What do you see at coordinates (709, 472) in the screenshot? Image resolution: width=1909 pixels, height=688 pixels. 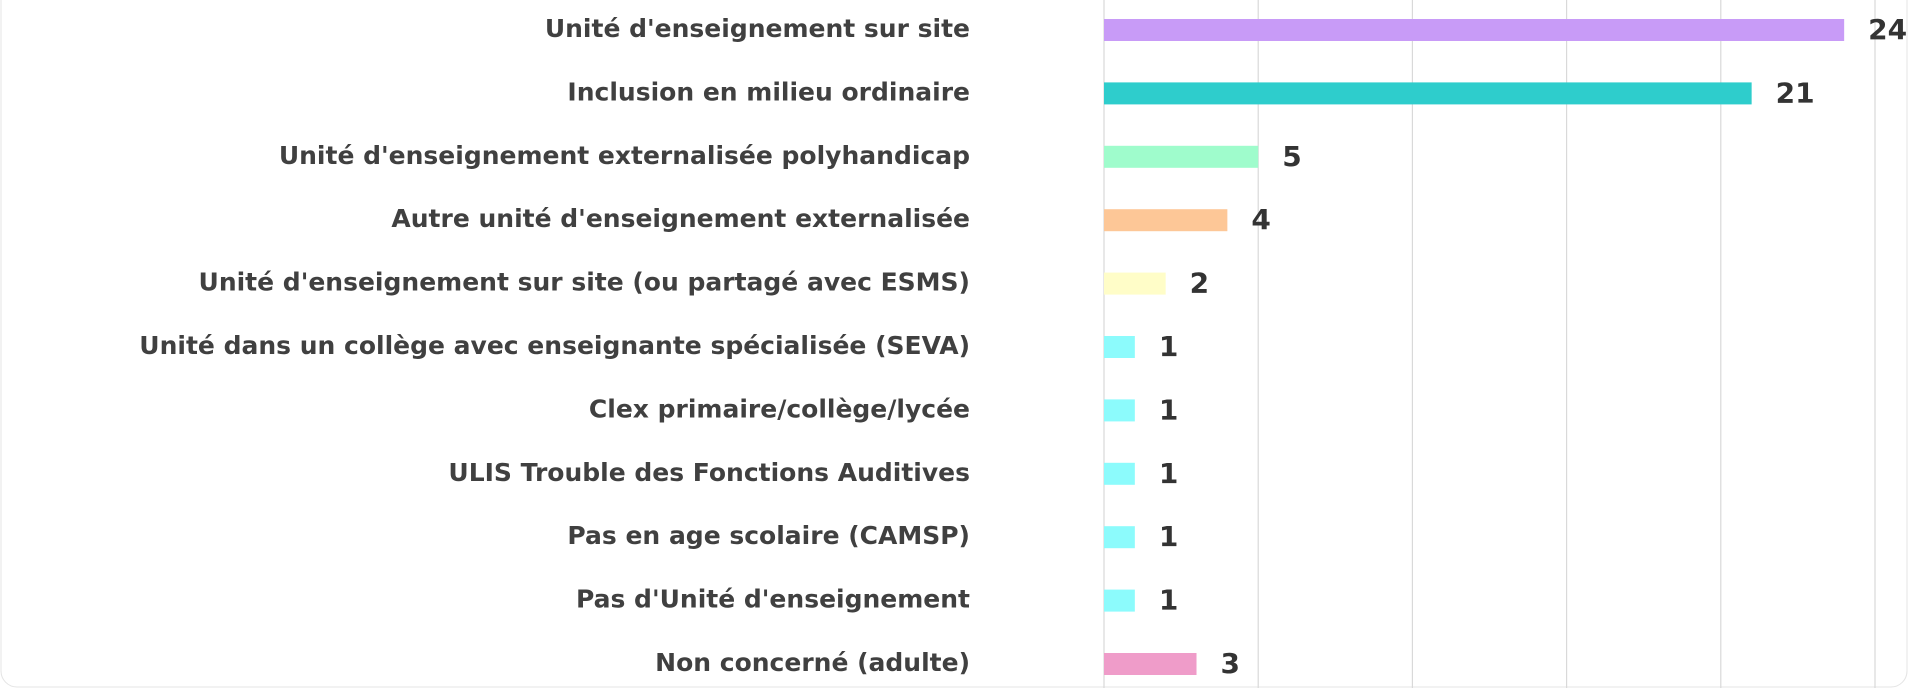 I see `category-label: ULIS Trouble des Fonctions Auditives` at bounding box center [709, 472].